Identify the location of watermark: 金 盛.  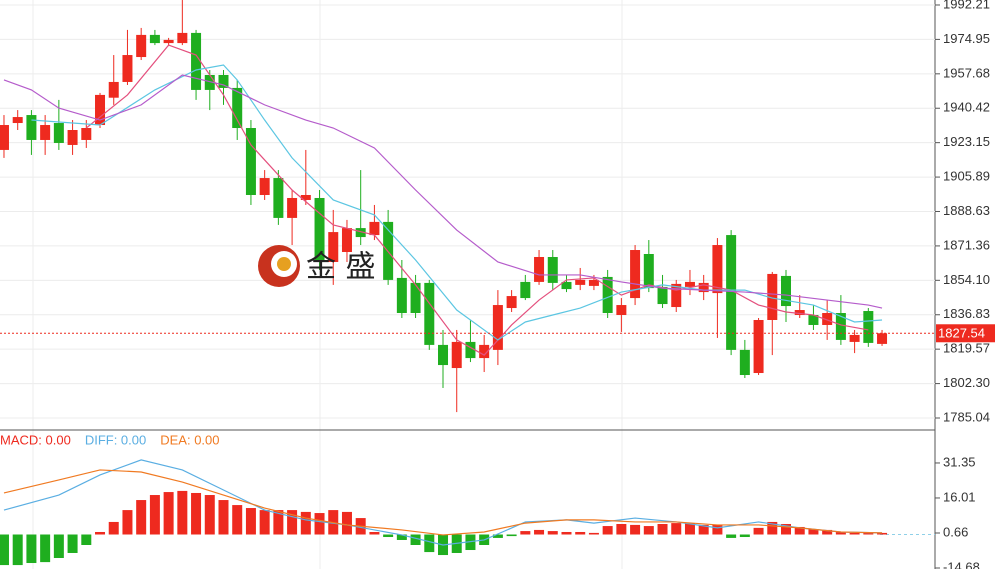
(317, 266).